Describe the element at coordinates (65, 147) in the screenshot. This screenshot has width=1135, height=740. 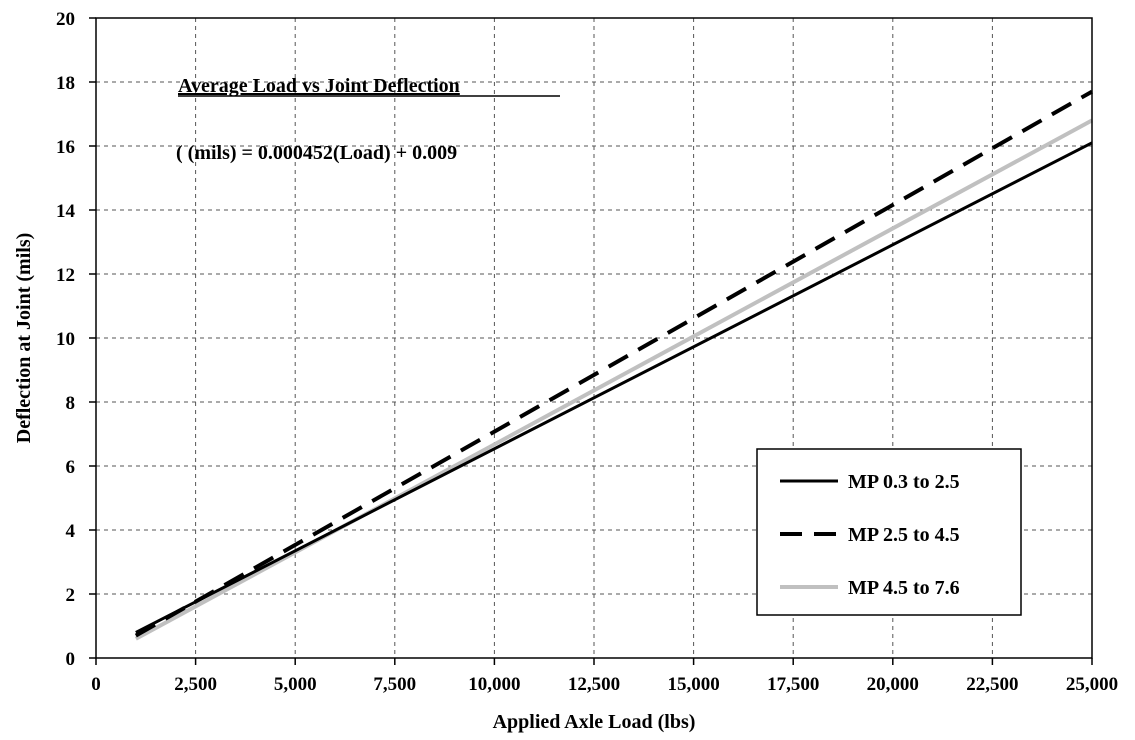
I see `y-tick-label: 16` at that location.